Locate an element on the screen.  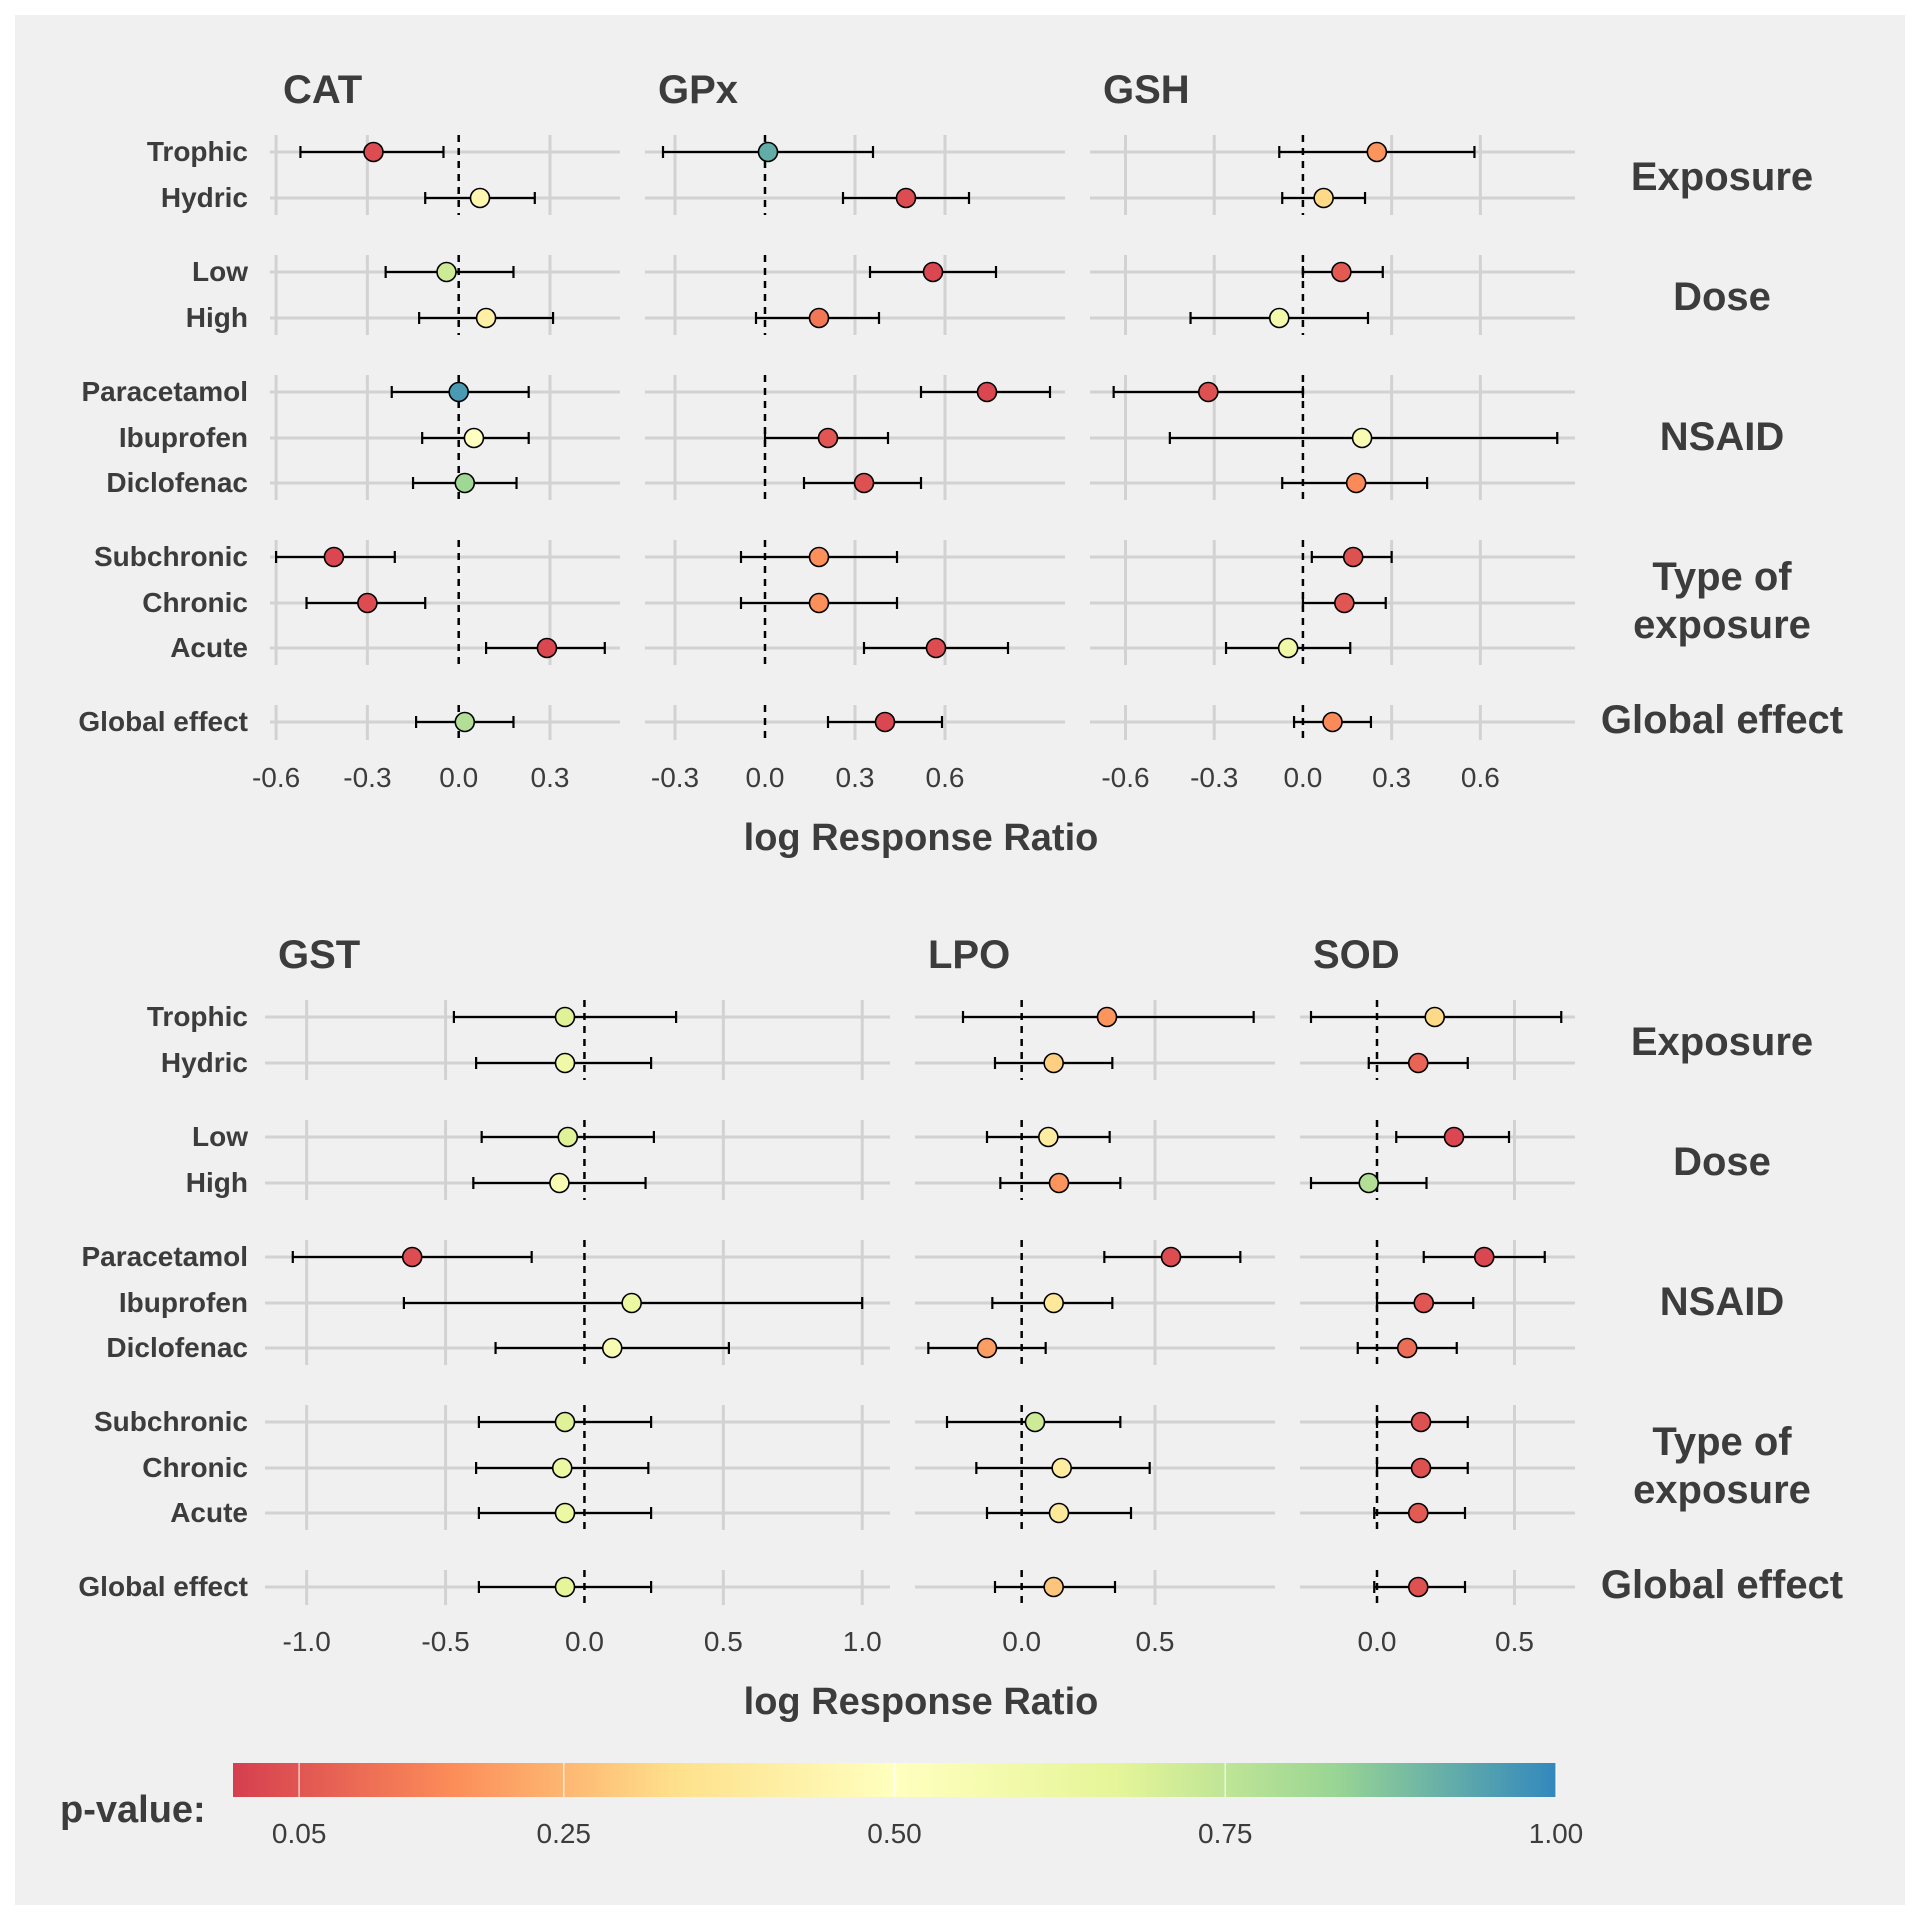
xlabel-top: log Response Ratio is located at coordinates (921, 838).